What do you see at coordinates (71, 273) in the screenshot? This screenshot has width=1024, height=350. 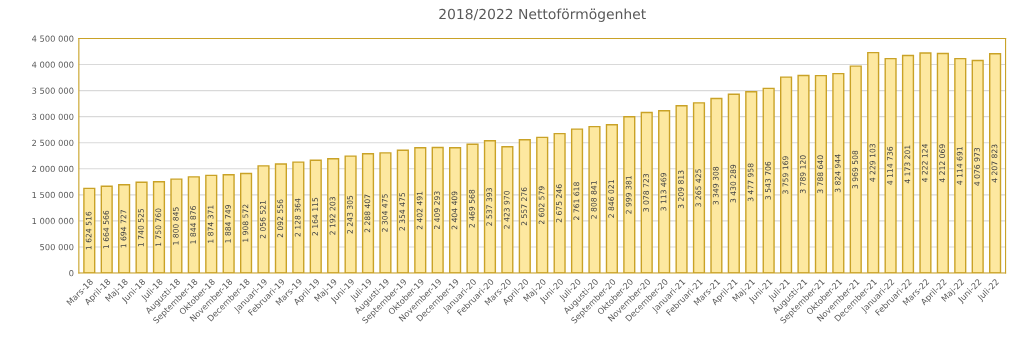 I see `y-tick-label: 0` at bounding box center [71, 273].